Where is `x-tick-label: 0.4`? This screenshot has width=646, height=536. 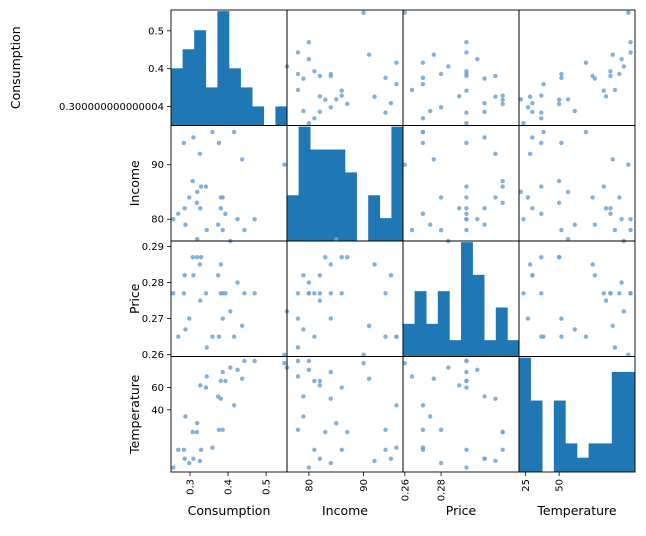
x-tick-label: 0.4 is located at coordinates (229, 487).